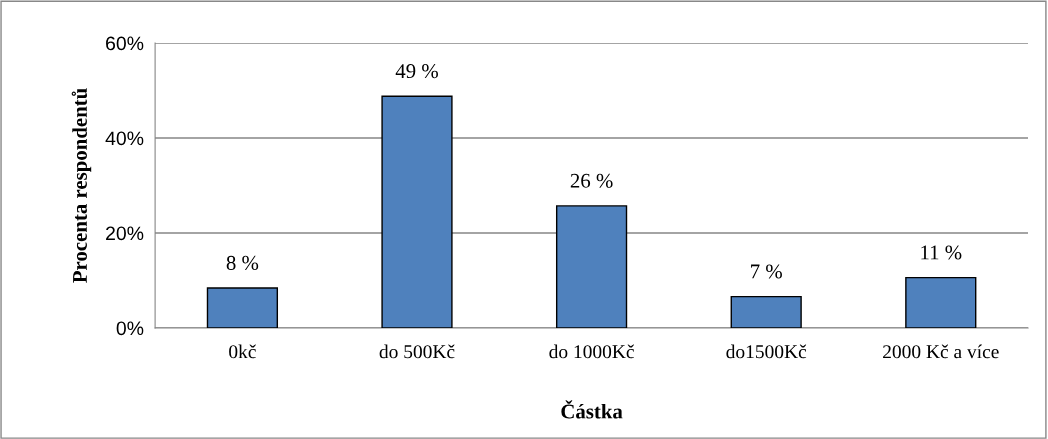  I want to click on data-label: 26 %, so click(591, 180).